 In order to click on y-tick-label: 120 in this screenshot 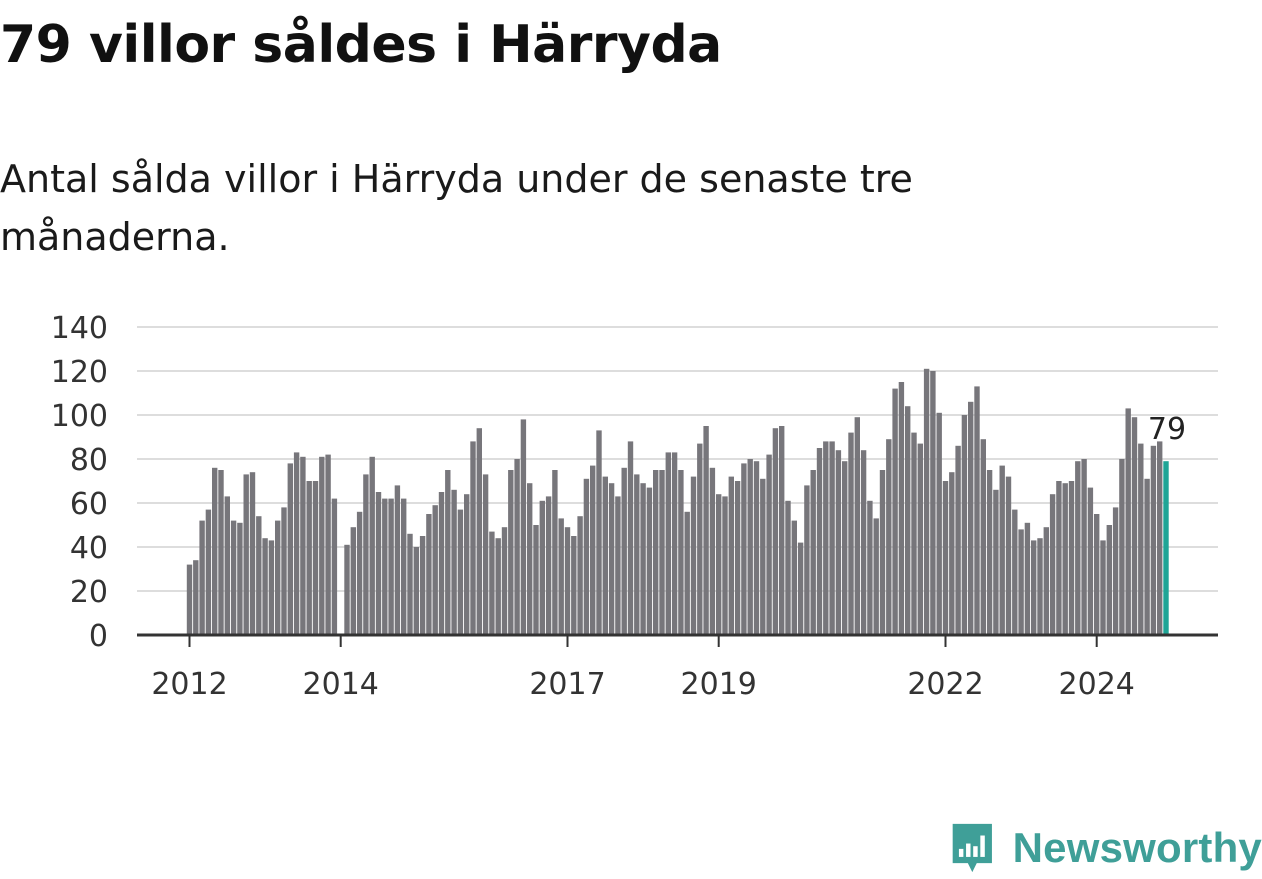, I will do `click(79, 372)`.